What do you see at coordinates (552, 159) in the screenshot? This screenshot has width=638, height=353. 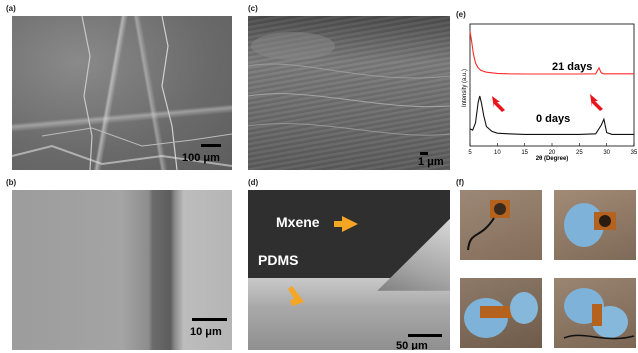 I see `x-axis-label: 2θ (Degree)` at bounding box center [552, 159].